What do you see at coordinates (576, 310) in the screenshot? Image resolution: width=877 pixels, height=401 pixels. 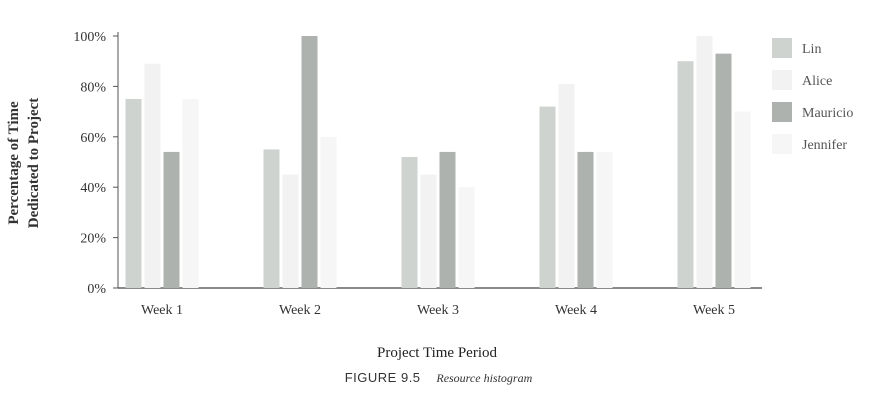 I see `x-tick-label: Week 4` at bounding box center [576, 310].